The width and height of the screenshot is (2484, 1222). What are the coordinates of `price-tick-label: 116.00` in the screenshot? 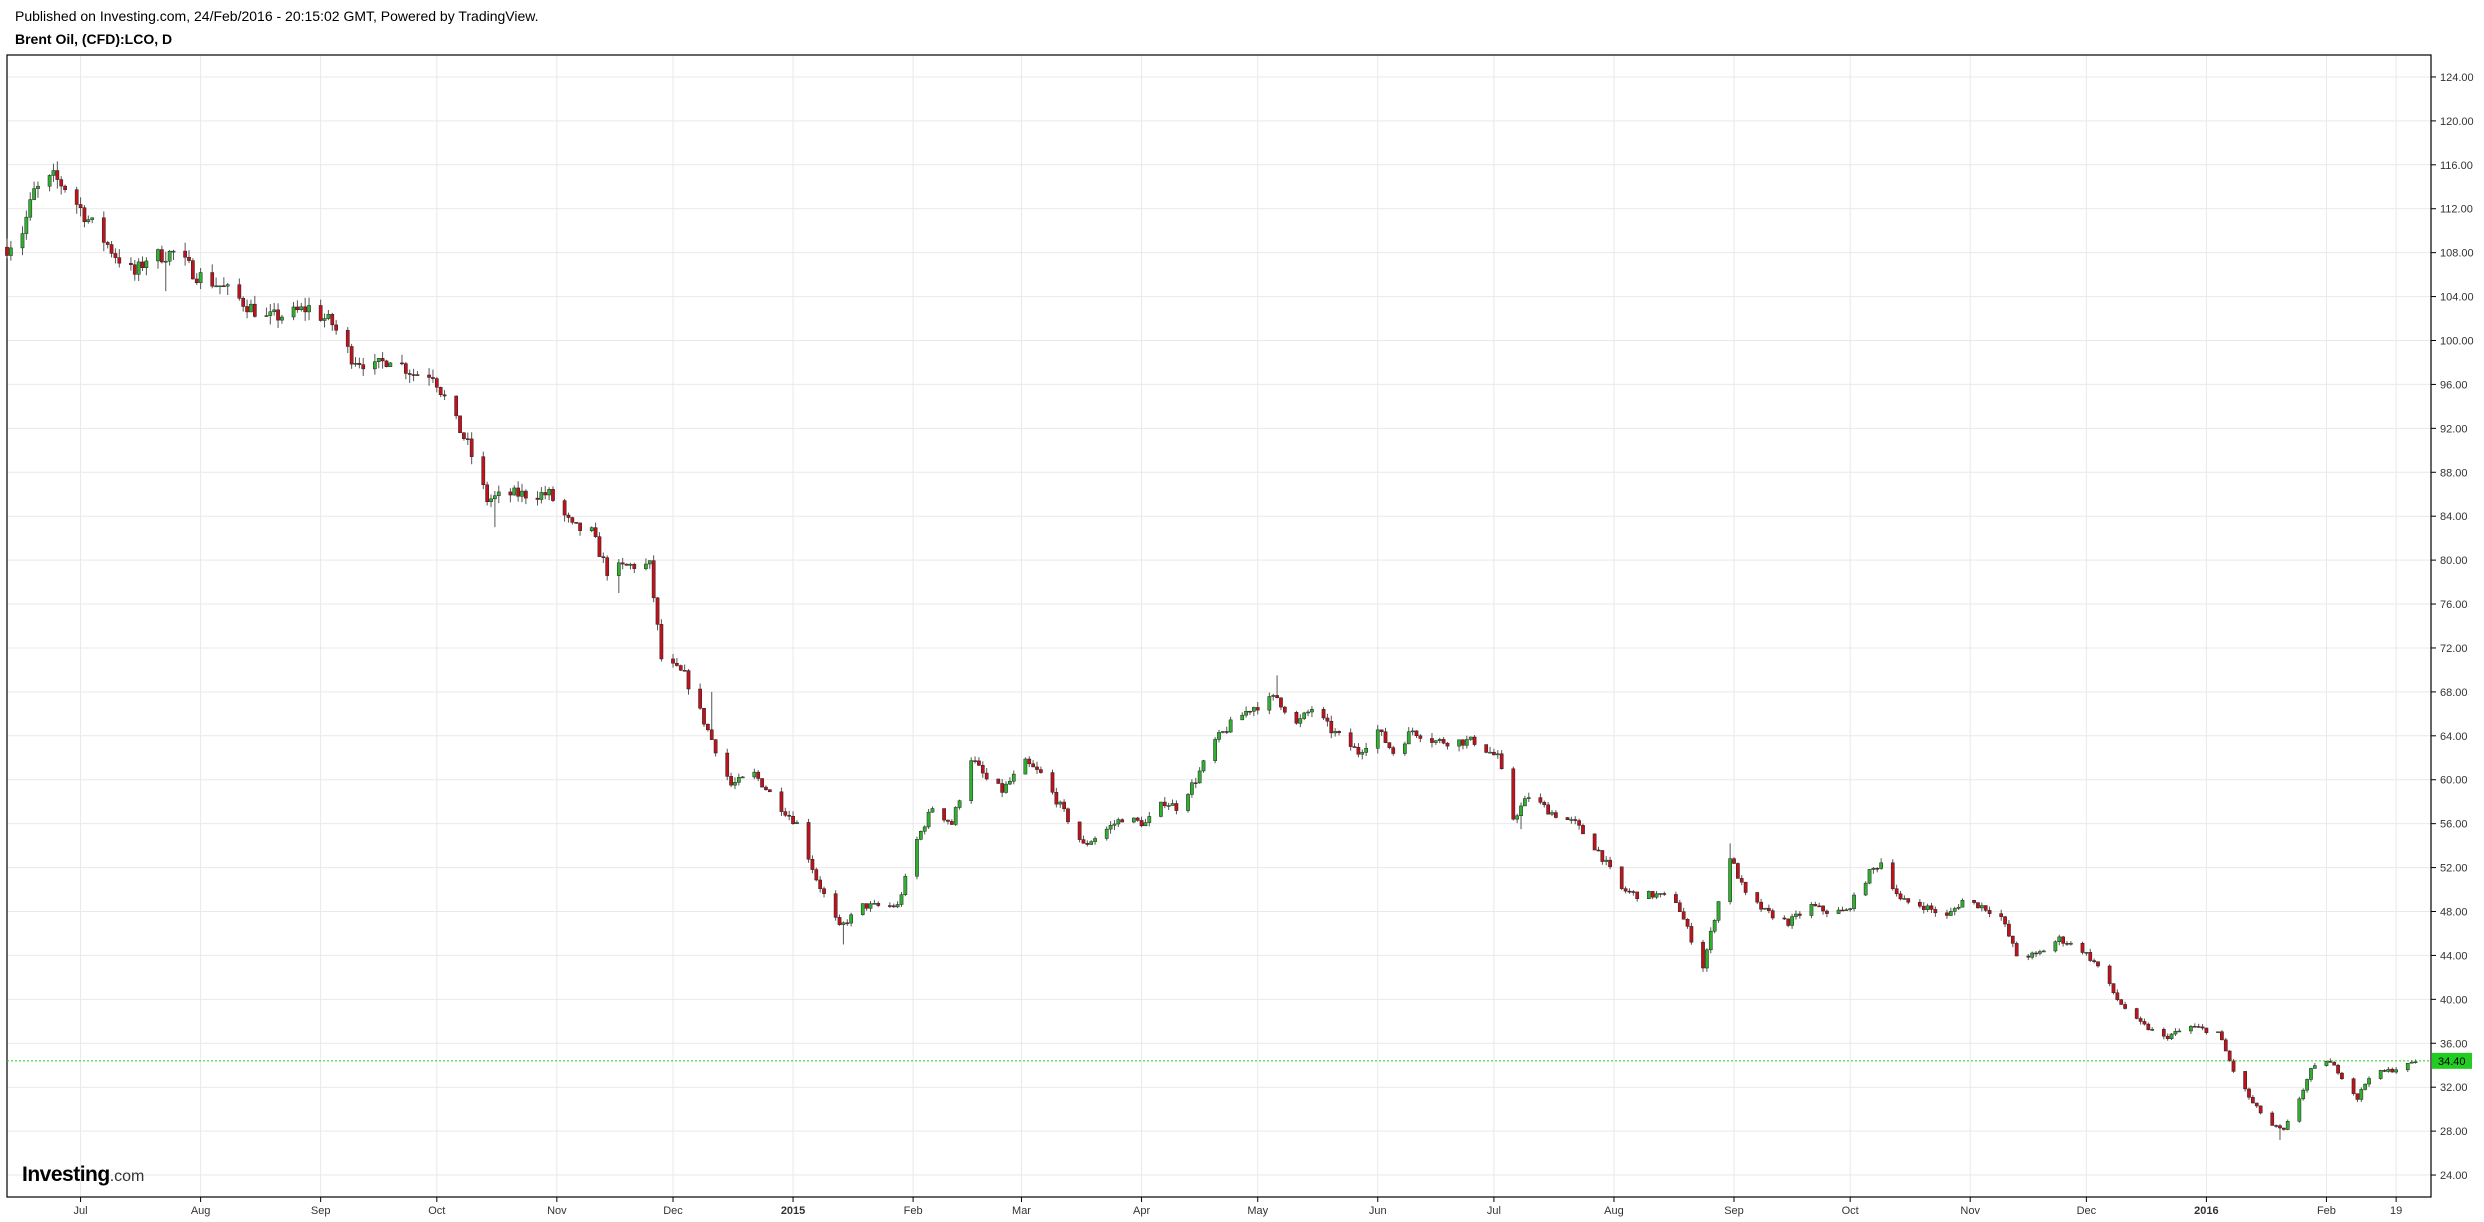 It's located at (2456, 166).